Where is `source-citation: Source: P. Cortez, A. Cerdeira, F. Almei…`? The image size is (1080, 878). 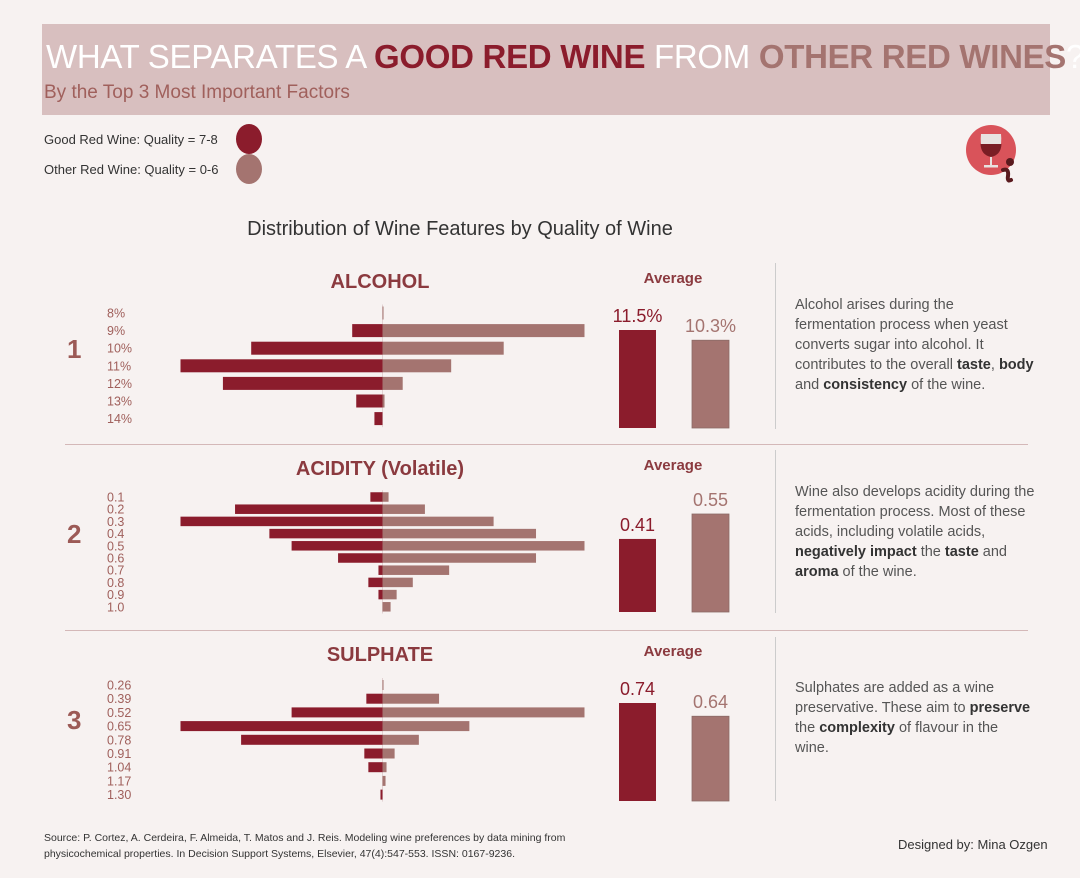 source-citation: Source: P. Cortez, A. Cerdeira, F. Almei… is located at coordinates (305, 846).